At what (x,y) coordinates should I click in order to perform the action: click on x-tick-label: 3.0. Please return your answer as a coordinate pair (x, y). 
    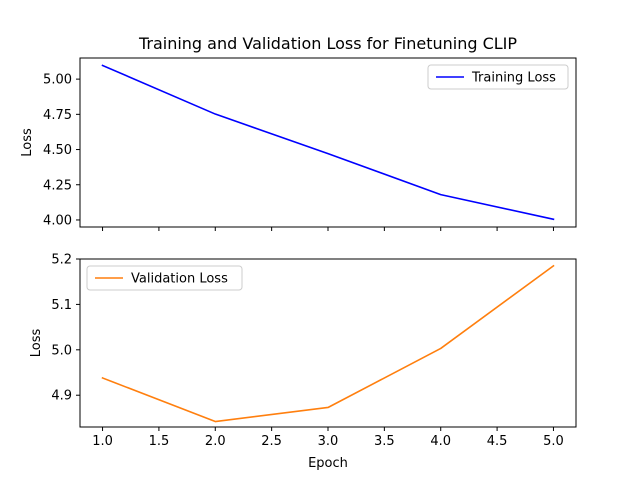
    Looking at the image, I should click on (328, 441).